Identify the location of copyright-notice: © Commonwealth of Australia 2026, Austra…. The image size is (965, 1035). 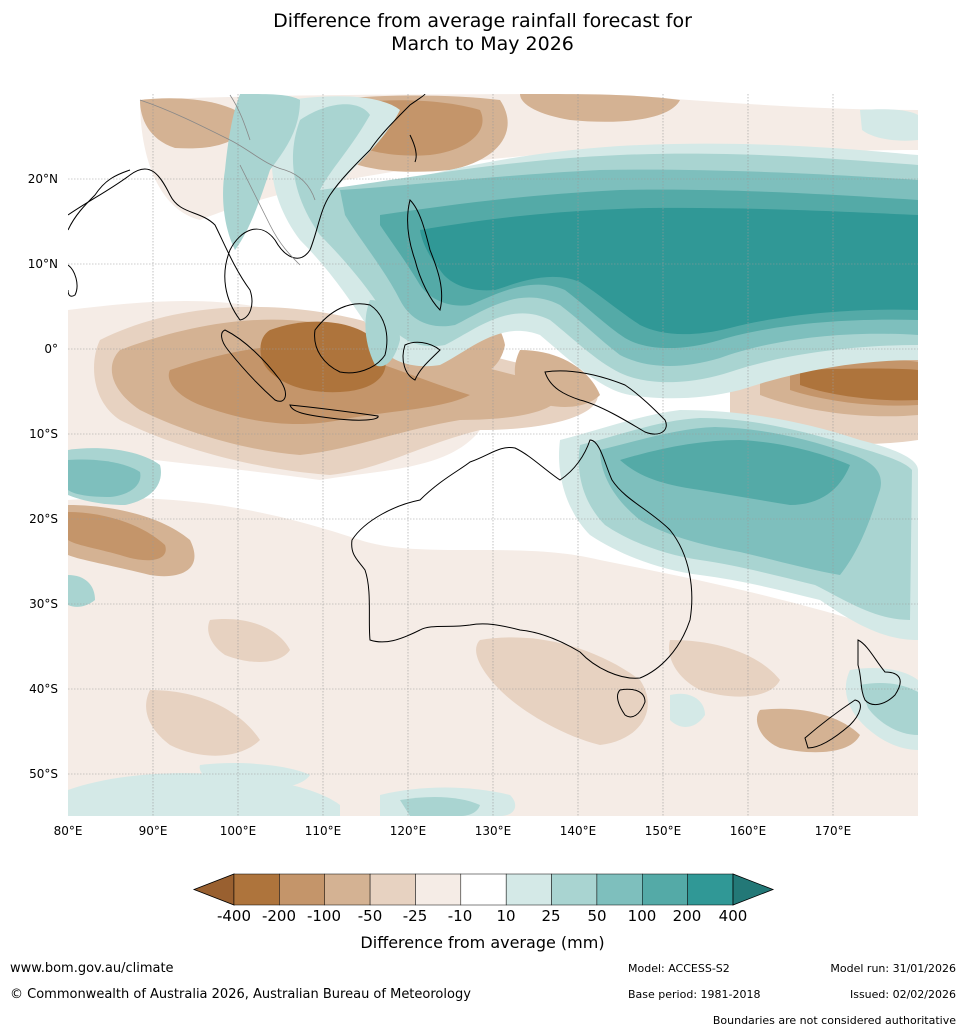
(240, 994).